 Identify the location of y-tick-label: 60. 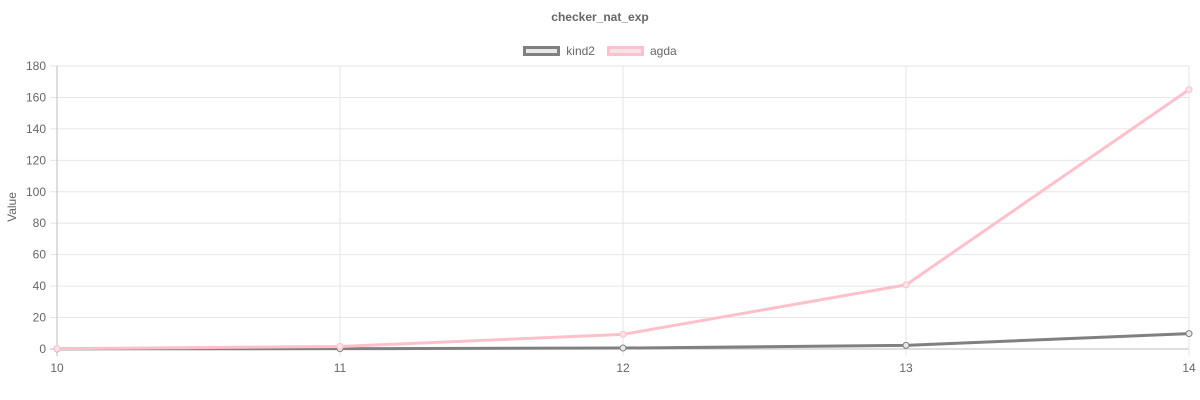
(40, 255).